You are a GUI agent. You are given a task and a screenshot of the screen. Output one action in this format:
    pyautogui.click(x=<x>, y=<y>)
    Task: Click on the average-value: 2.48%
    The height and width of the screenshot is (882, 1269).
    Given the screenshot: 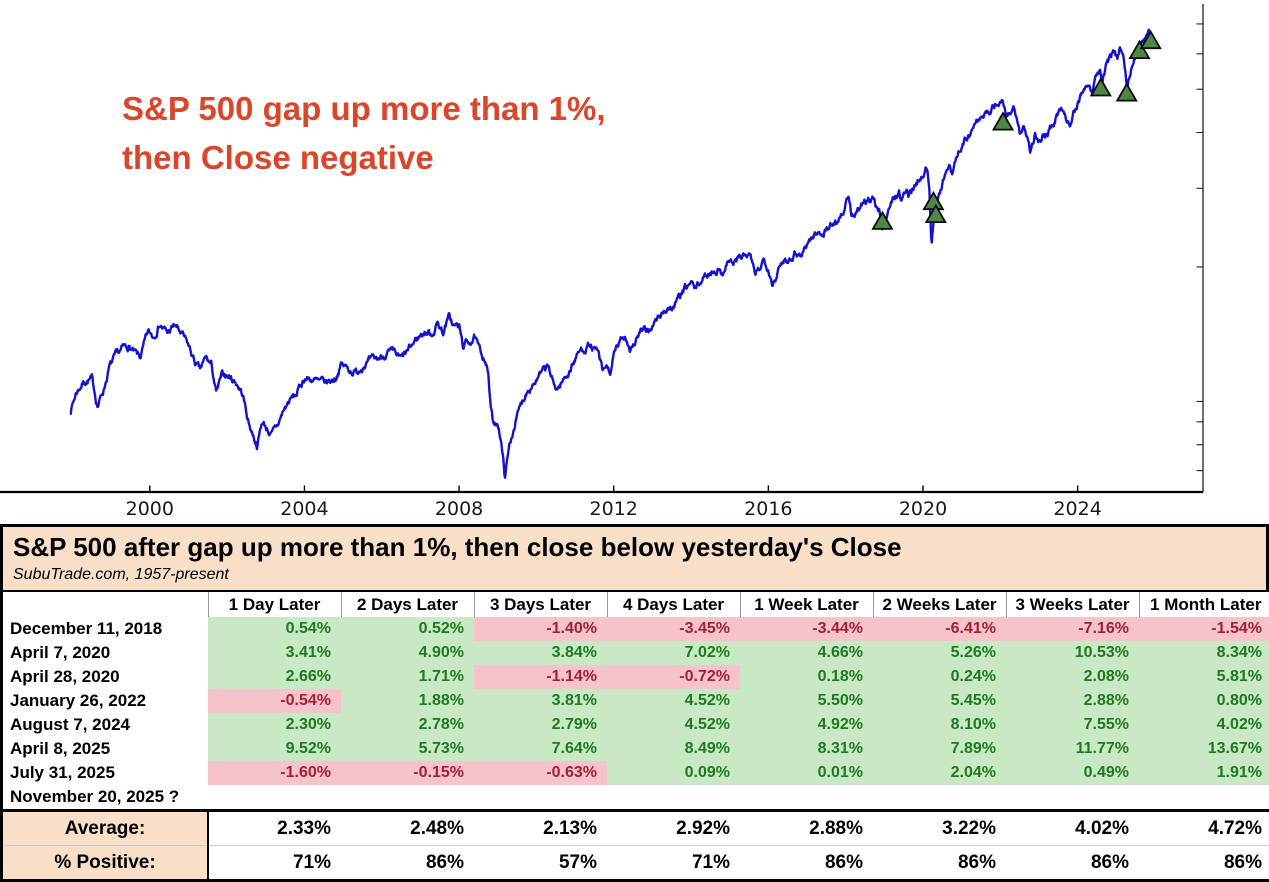 What is the action you would take?
    pyautogui.click(x=407, y=827)
    